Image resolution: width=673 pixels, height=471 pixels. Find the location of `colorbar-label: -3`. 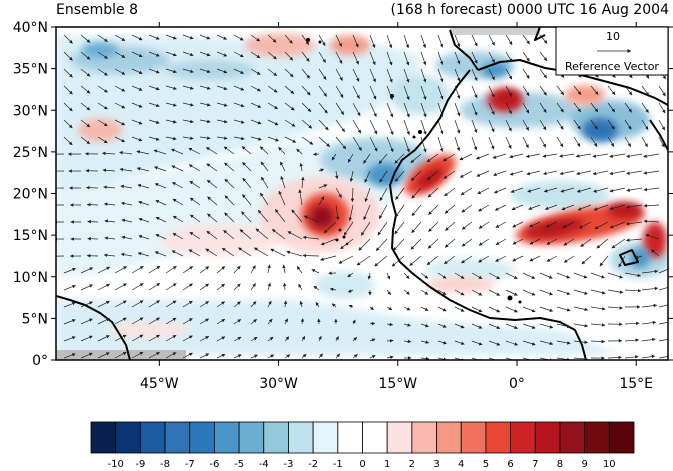

colorbar-label: -3 is located at coordinates (288, 464).